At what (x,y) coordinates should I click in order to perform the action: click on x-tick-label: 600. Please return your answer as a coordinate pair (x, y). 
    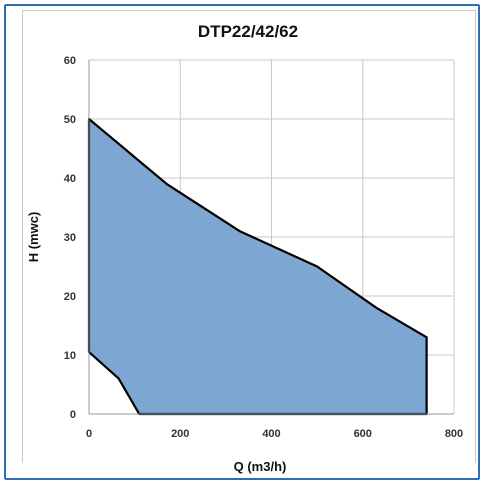
    Looking at the image, I should click on (363, 434).